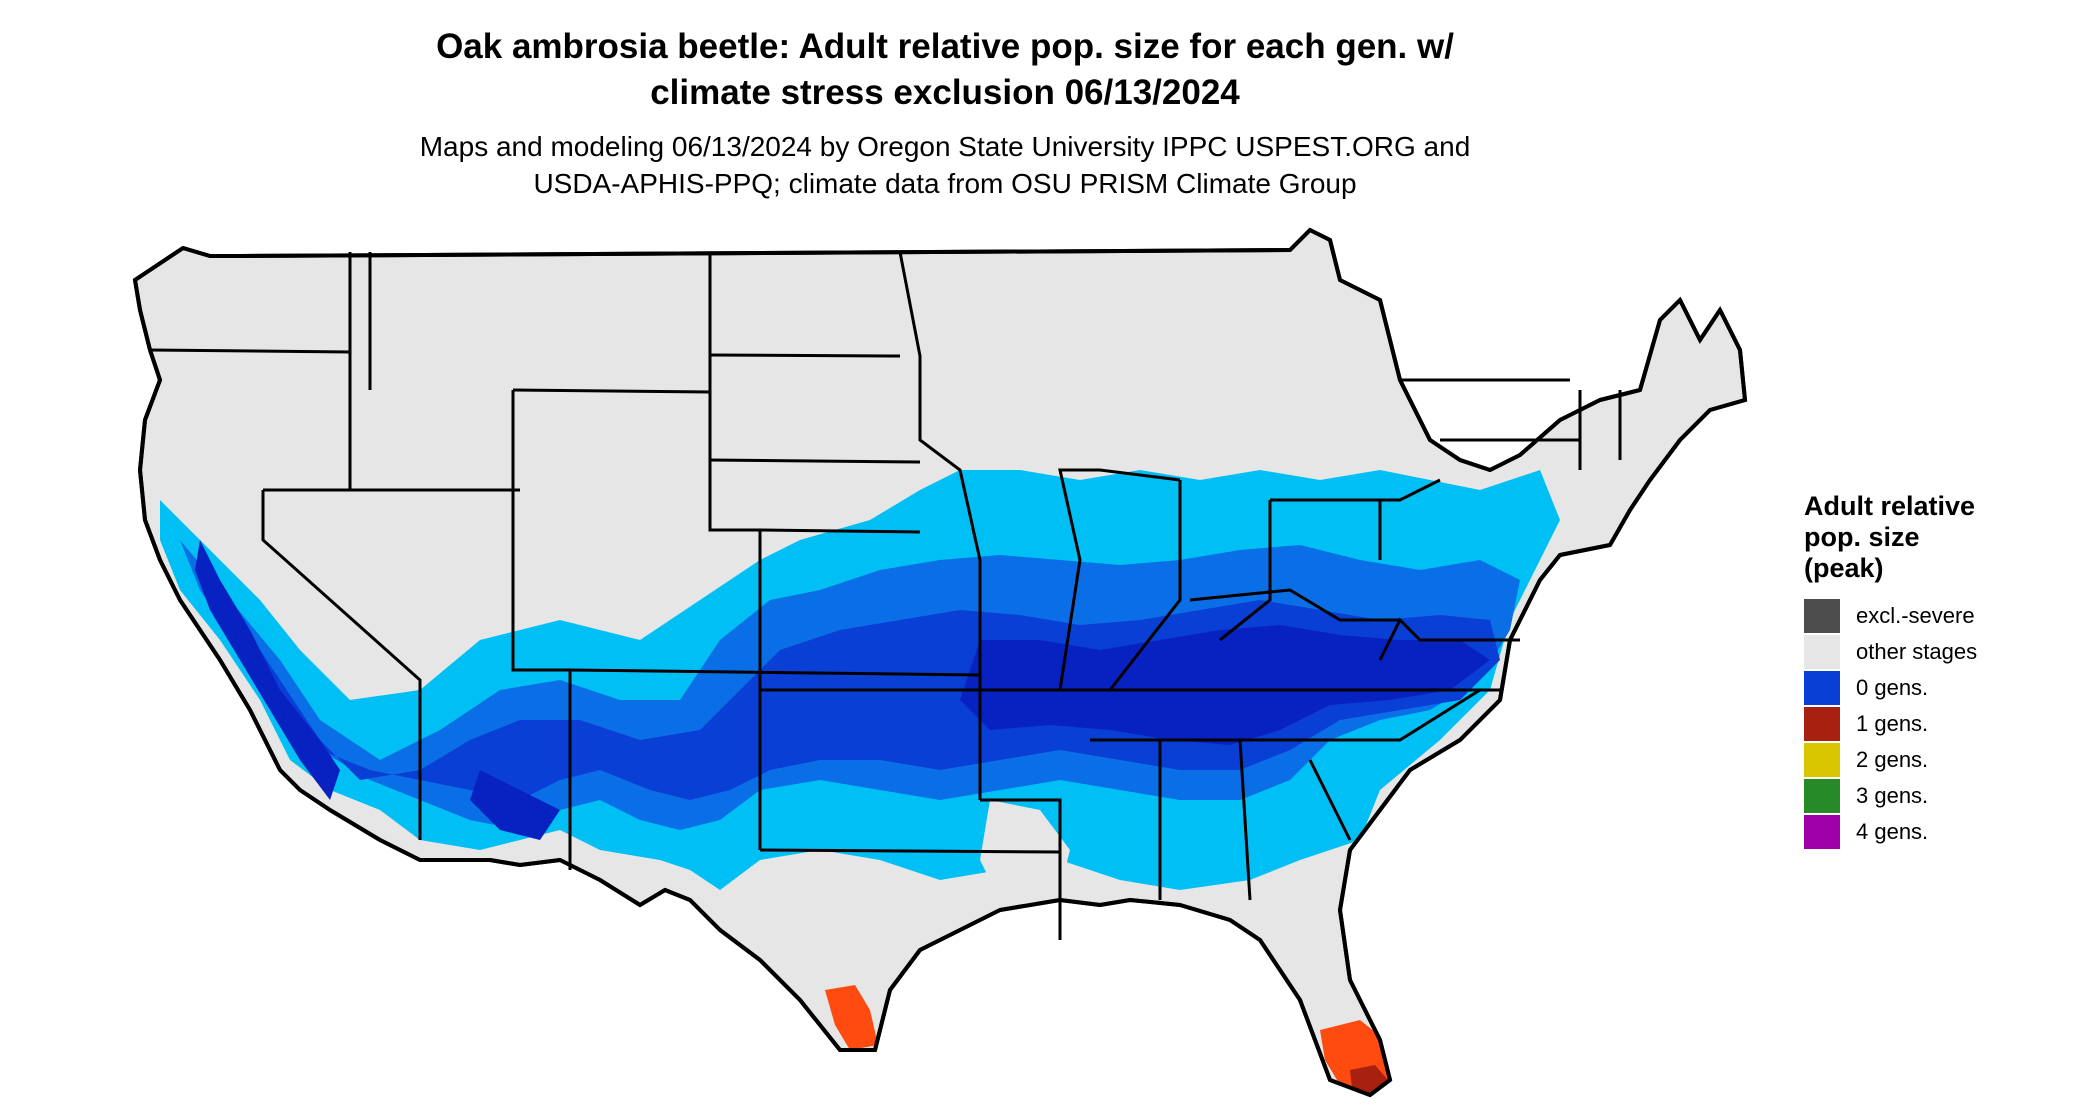 This screenshot has width=2100, height=1116. I want to click on legend-item: 1 gens., so click(1949, 724).